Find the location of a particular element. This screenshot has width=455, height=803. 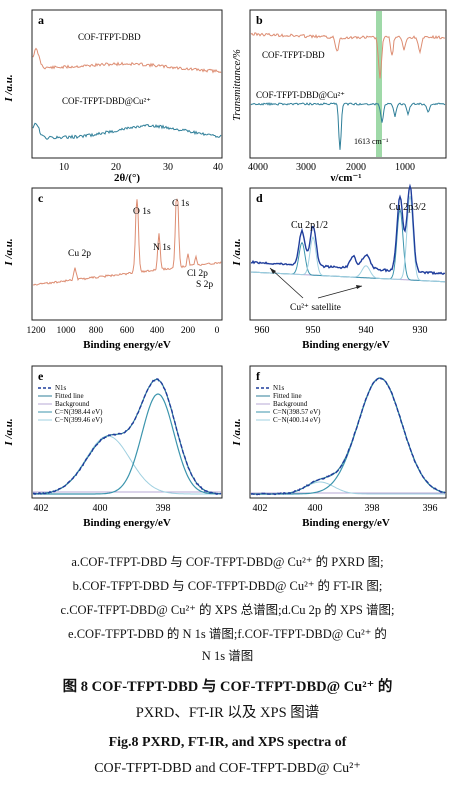

panel-c-label: c is located at coordinates (41, 198).